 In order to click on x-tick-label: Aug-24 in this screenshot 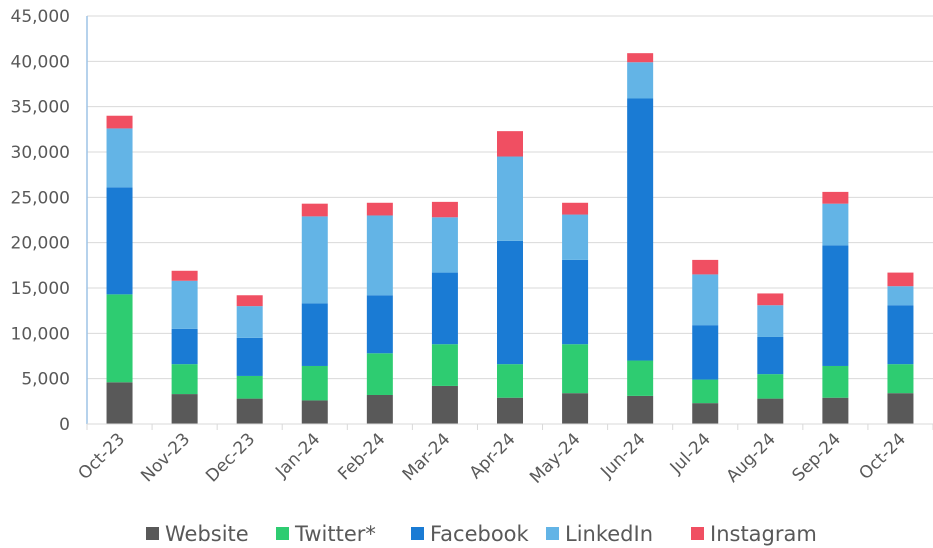, I will do `click(751, 457)`.